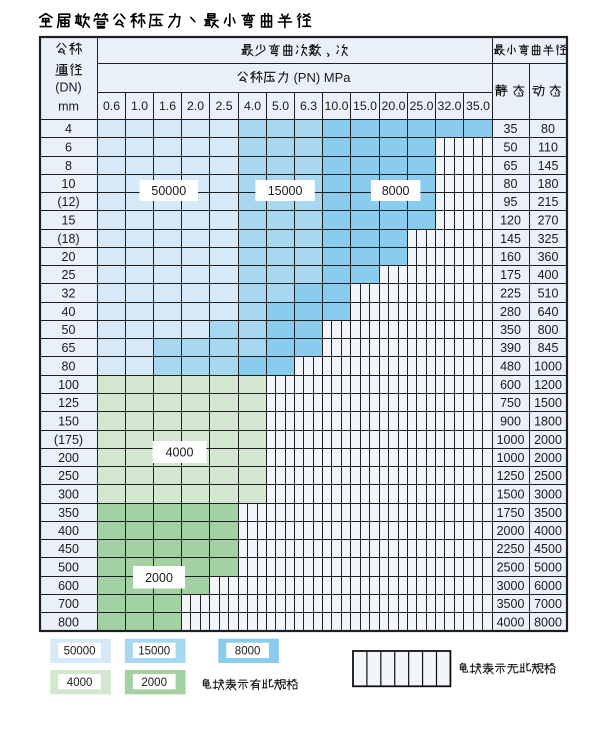  Describe the element at coordinates (548, 202) in the screenshot. I see `svg-text: 215` at that location.